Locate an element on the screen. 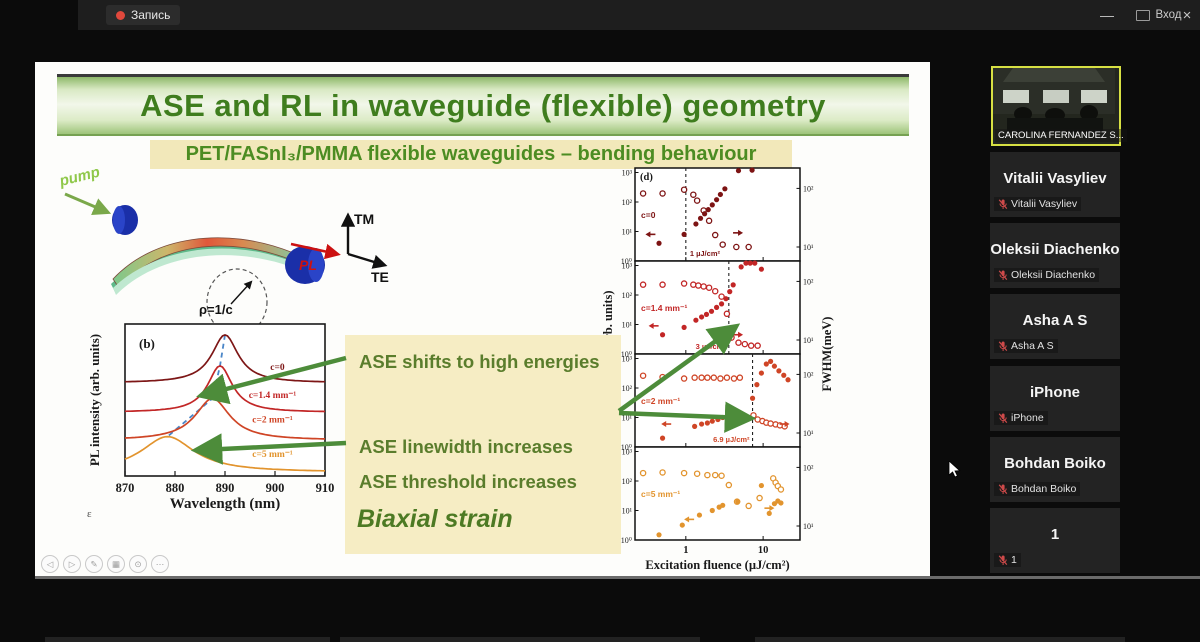 This screenshot has height=642, width=1200. participant-tile: Asha A S Asha A S is located at coordinates (1055, 326).